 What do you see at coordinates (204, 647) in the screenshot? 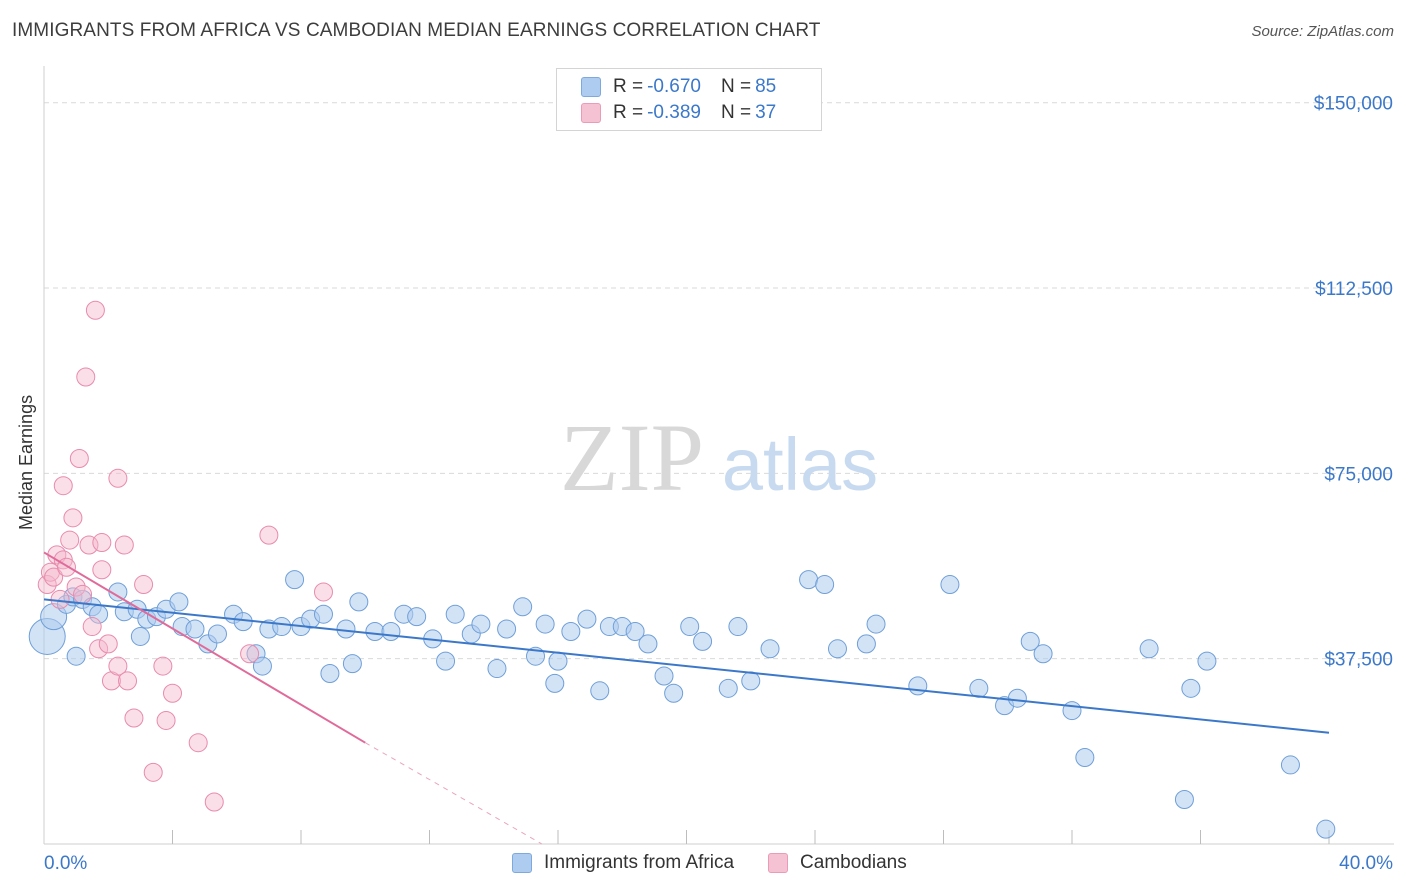
I see `trend-line-cambodians` at bounding box center [204, 647].